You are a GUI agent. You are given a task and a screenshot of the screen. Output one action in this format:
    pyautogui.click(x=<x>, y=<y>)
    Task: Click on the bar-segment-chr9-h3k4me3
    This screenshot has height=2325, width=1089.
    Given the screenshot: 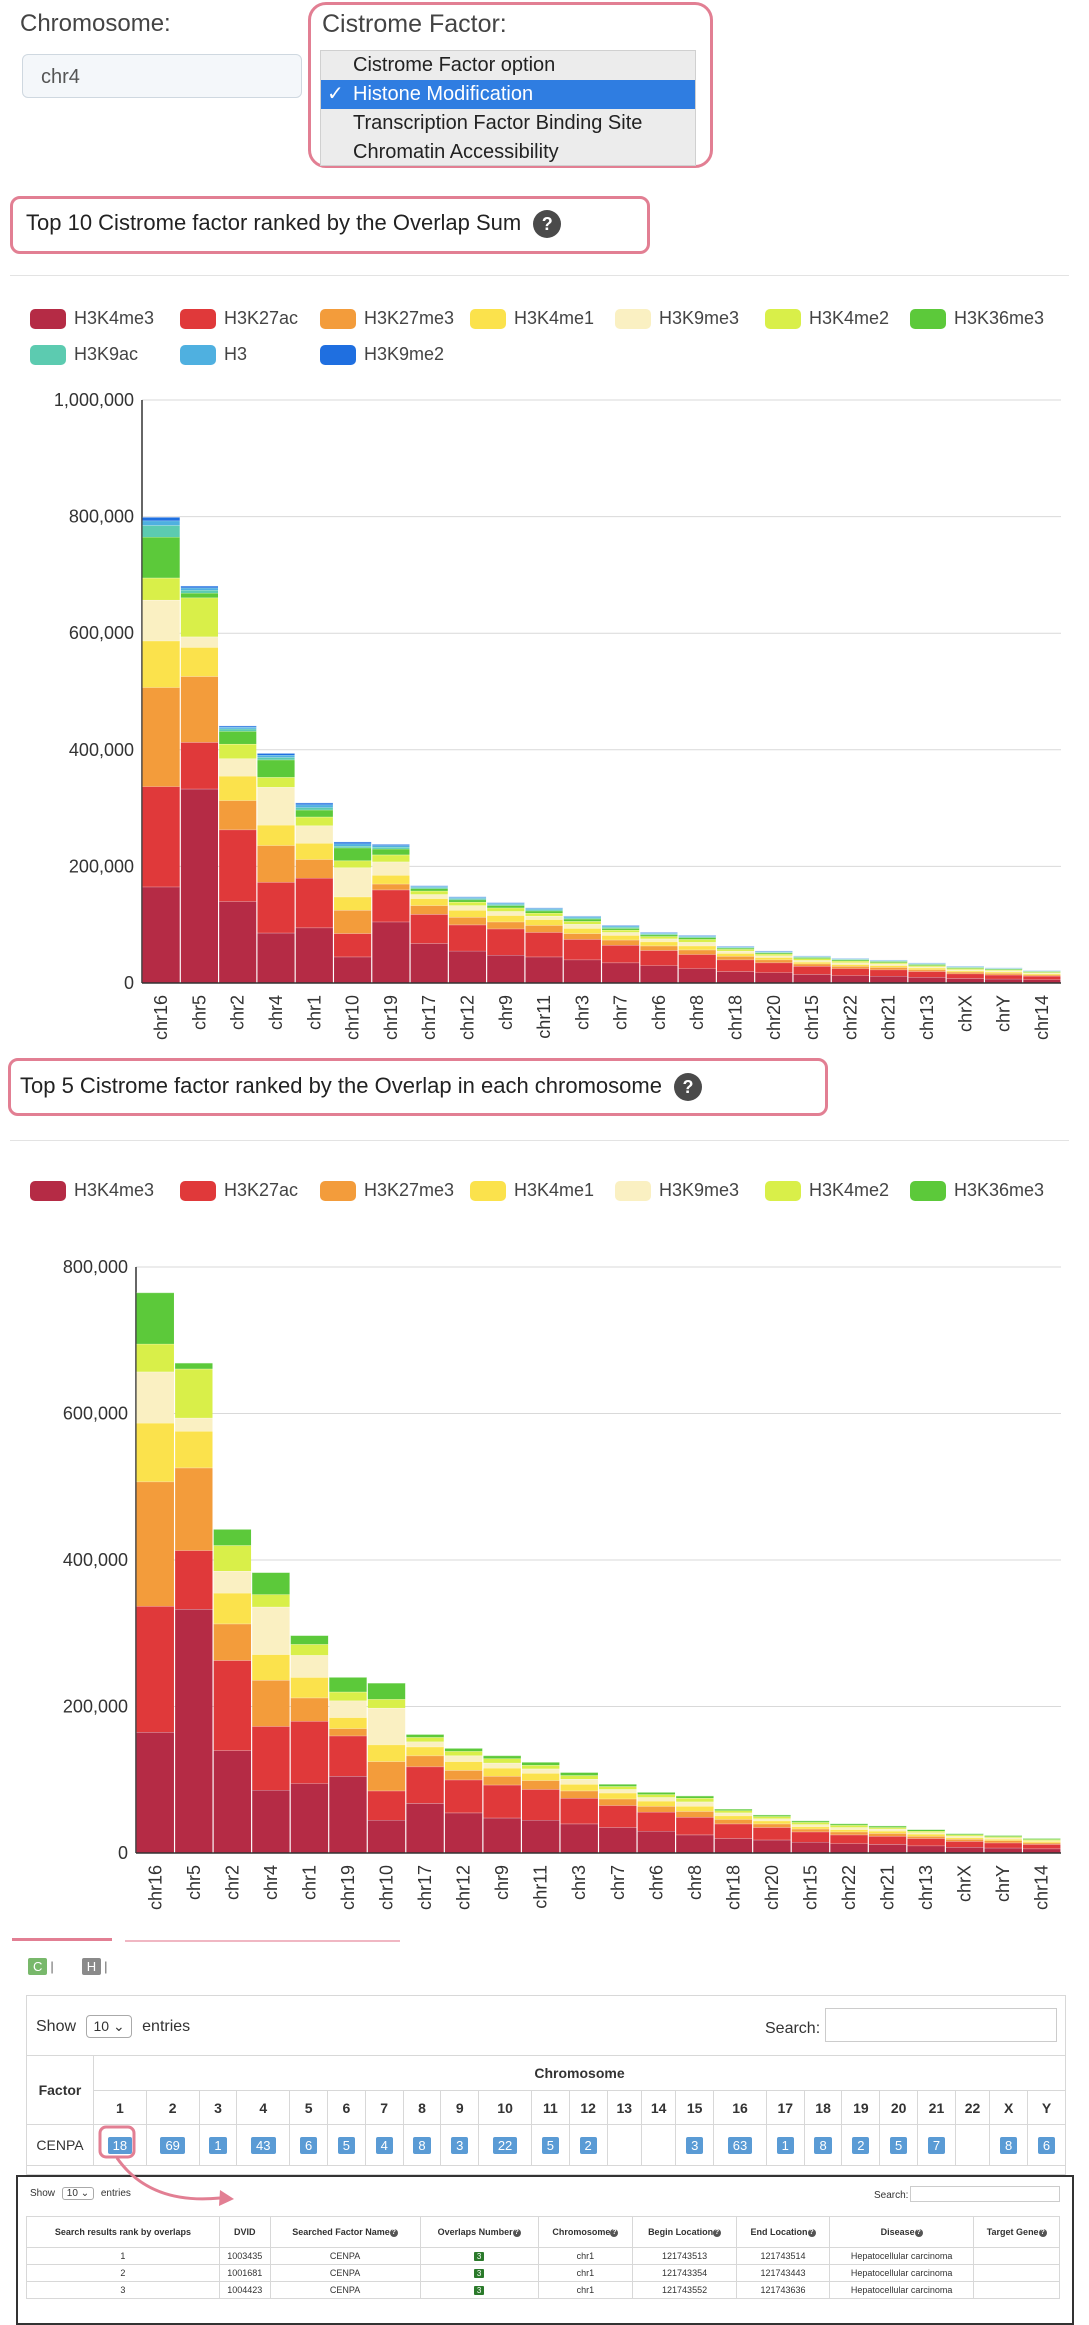 What is the action you would take?
    pyautogui.click(x=502, y=1835)
    